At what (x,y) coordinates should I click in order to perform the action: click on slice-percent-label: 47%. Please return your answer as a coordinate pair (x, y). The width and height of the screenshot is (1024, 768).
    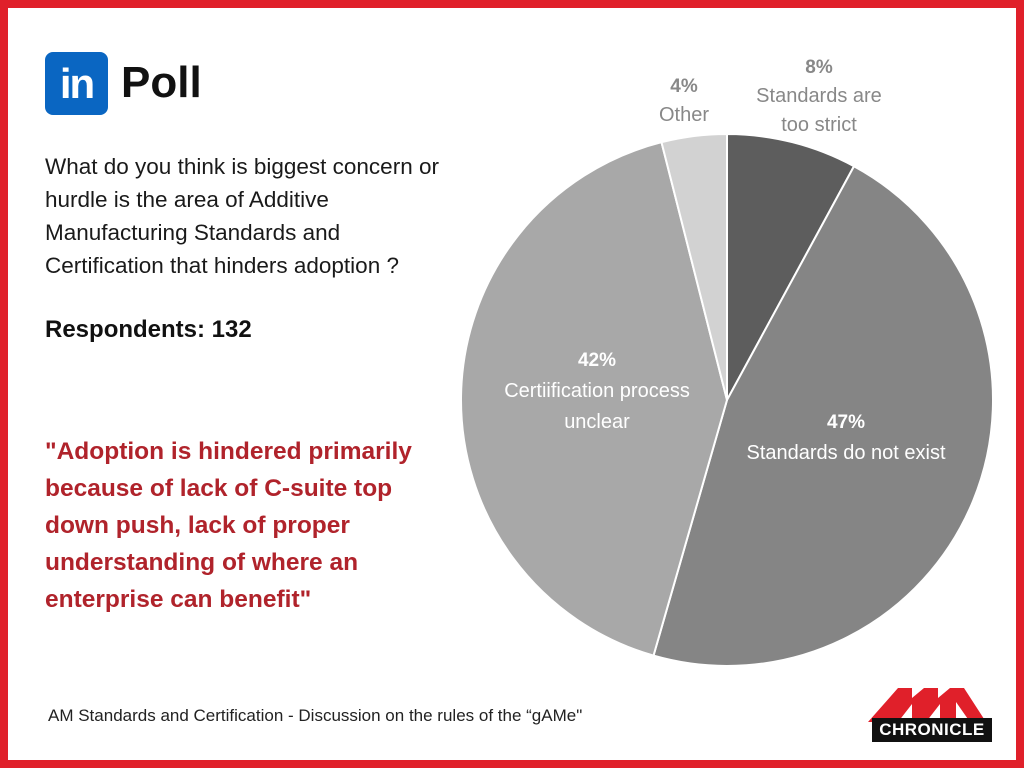
    Looking at the image, I should click on (846, 422).